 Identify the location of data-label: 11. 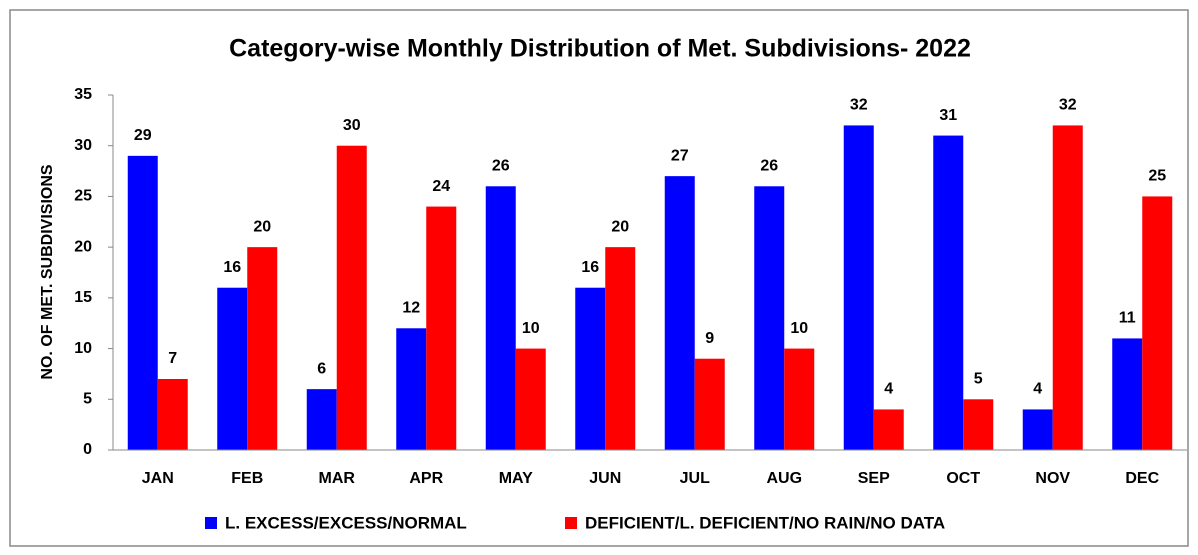
(1127, 318).